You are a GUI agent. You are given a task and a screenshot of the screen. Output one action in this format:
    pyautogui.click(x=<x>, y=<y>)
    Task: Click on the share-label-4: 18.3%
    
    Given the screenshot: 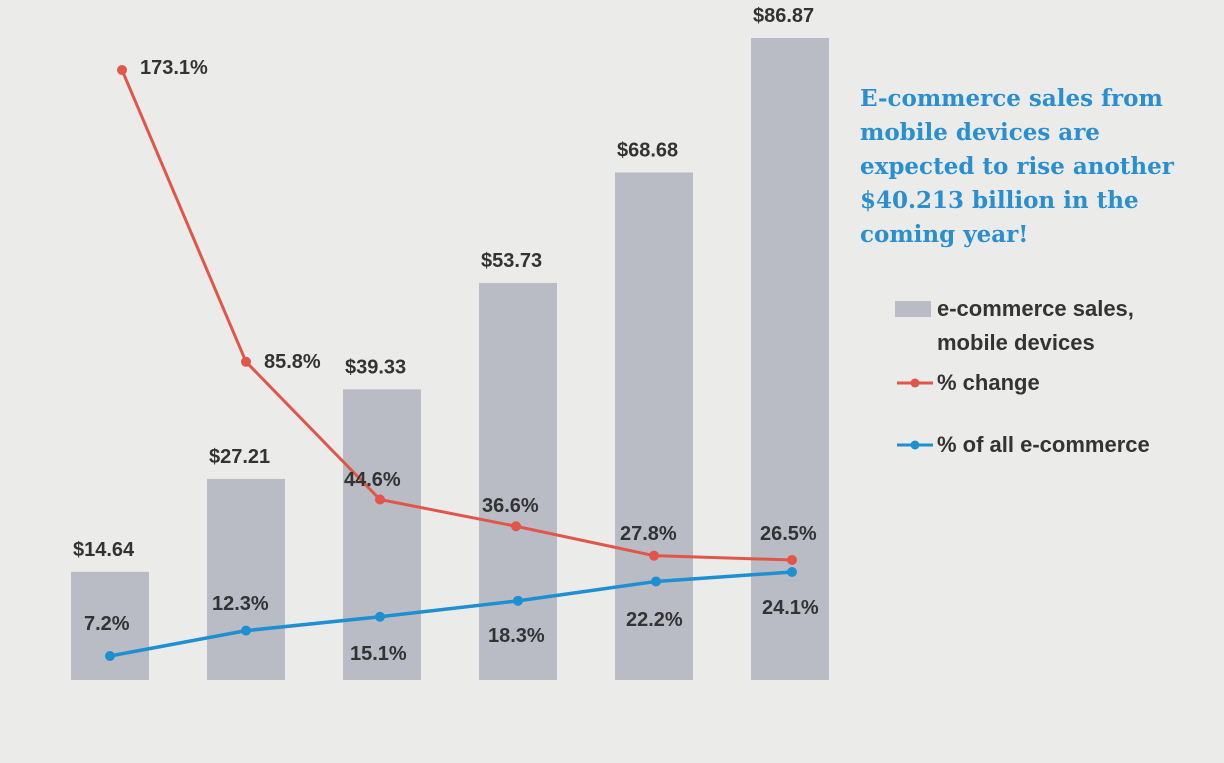 What is the action you would take?
    pyautogui.click(x=516, y=636)
    